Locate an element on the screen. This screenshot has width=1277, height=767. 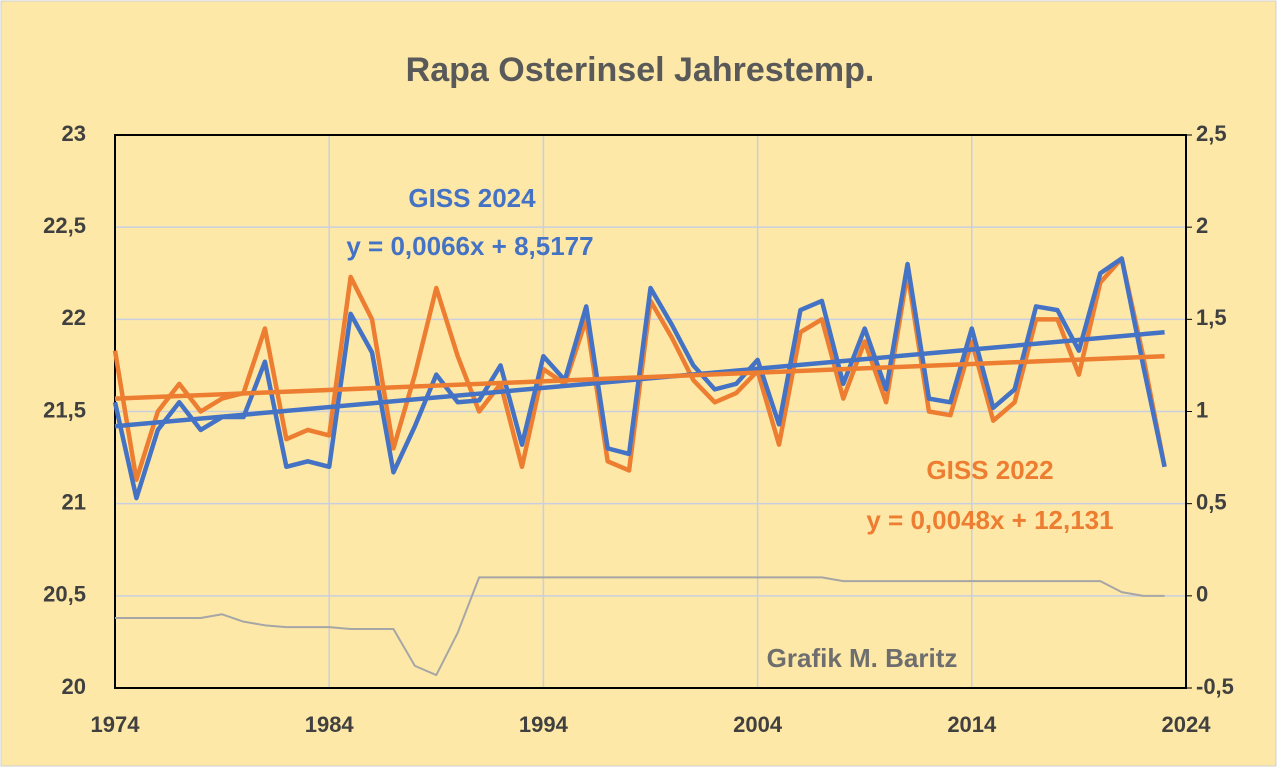
y-tick-label: 21 is located at coordinates (74, 501).